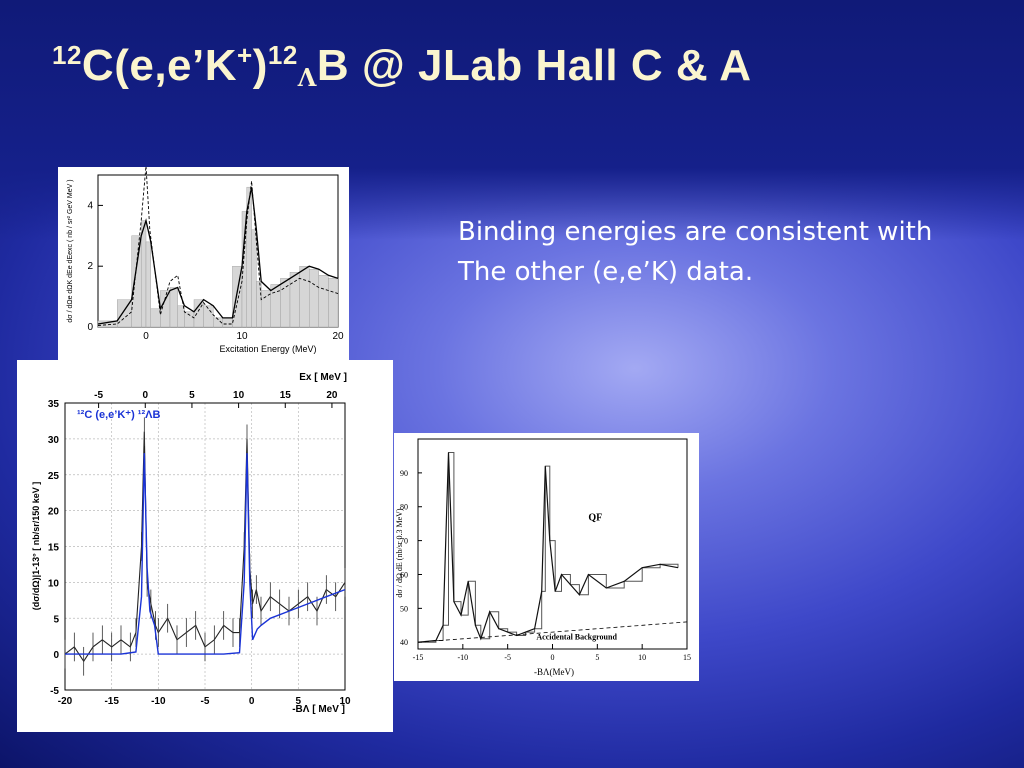 This screenshot has height=768, width=1024. I want to click on y-tick-label: 90, so click(404, 473).